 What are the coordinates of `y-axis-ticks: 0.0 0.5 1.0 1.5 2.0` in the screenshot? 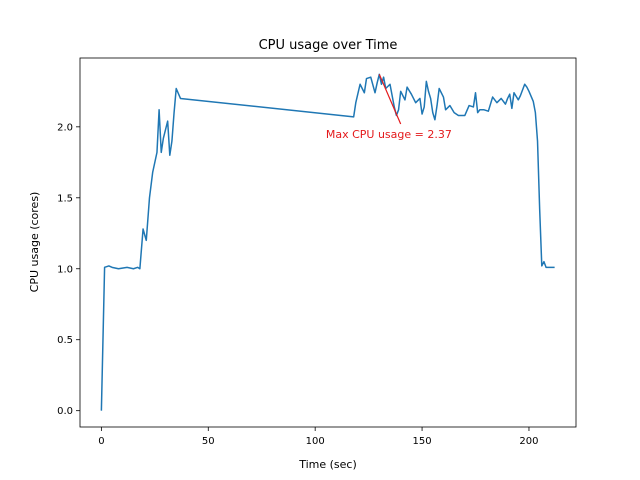 It's located at (68, 269).